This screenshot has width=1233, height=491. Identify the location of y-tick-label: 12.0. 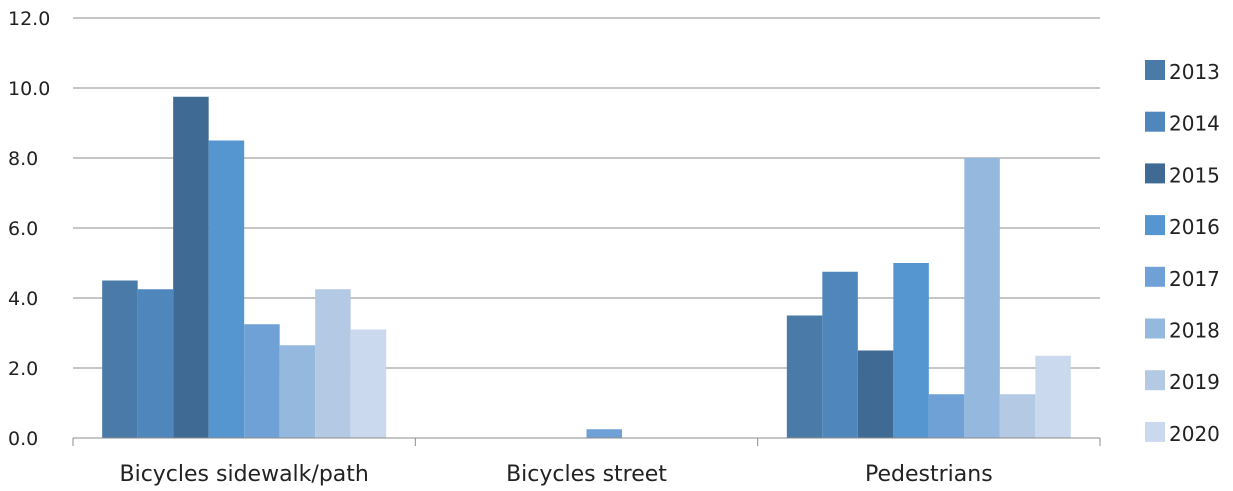
(29, 19).